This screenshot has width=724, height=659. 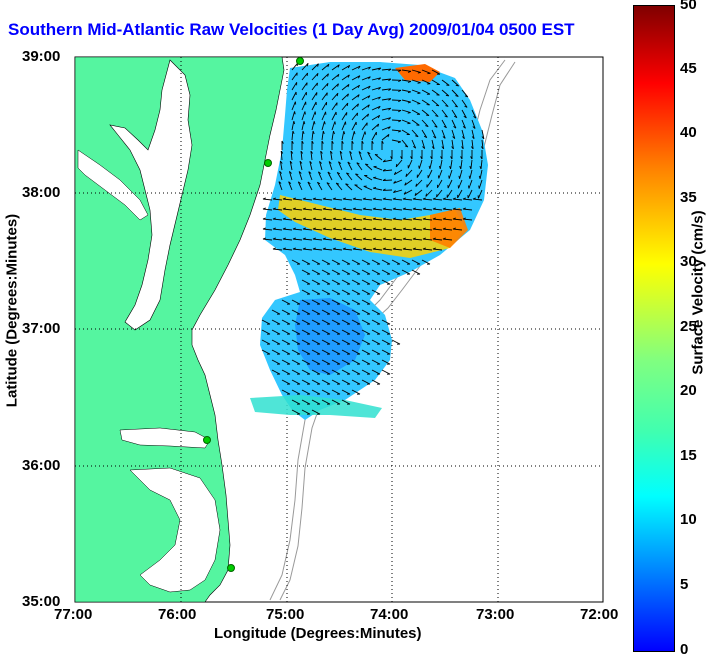 What do you see at coordinates (113, 185) in the screenshot?
I see `potomac-river` at bounding box center [113, 185].